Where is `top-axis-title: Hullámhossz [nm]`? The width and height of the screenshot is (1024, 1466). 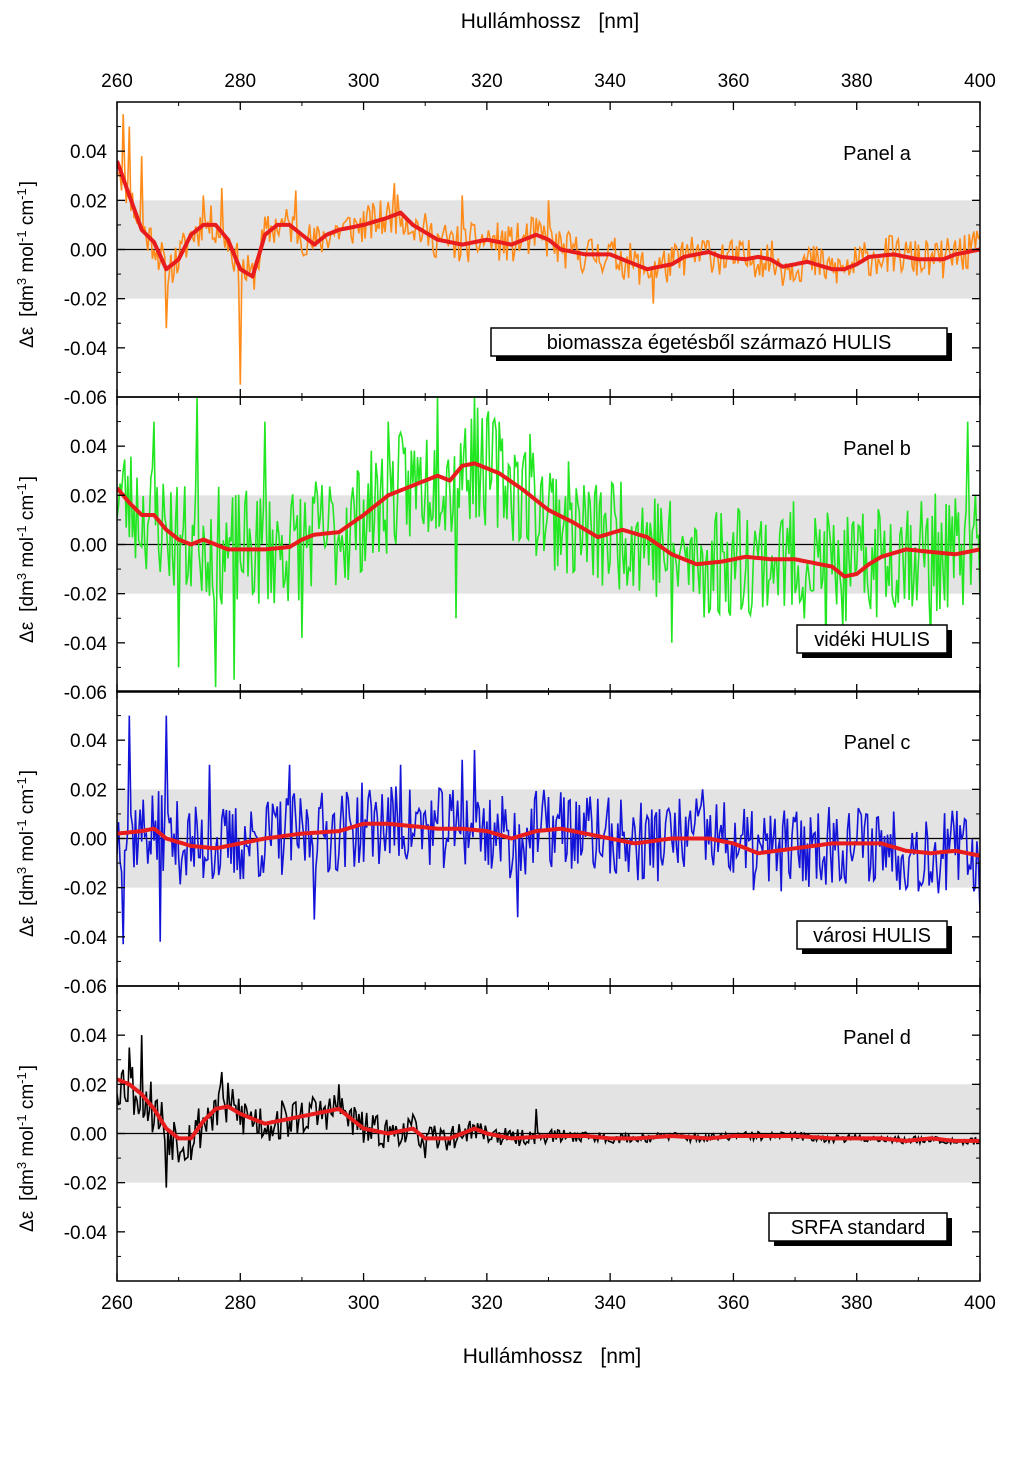
top-axis-title: Hullámhossz [nm] is located at coordinates (550, 21).